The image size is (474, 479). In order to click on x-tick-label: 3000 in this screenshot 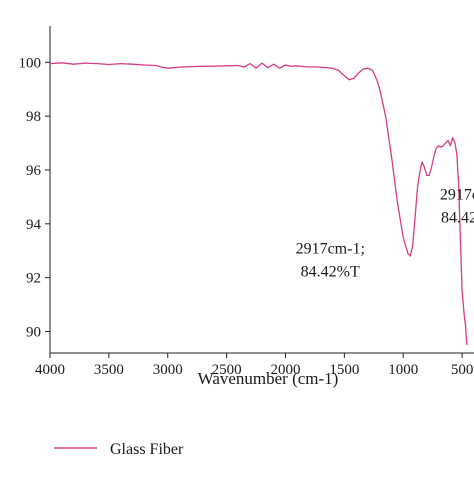, I will do `click(168, 370)`.